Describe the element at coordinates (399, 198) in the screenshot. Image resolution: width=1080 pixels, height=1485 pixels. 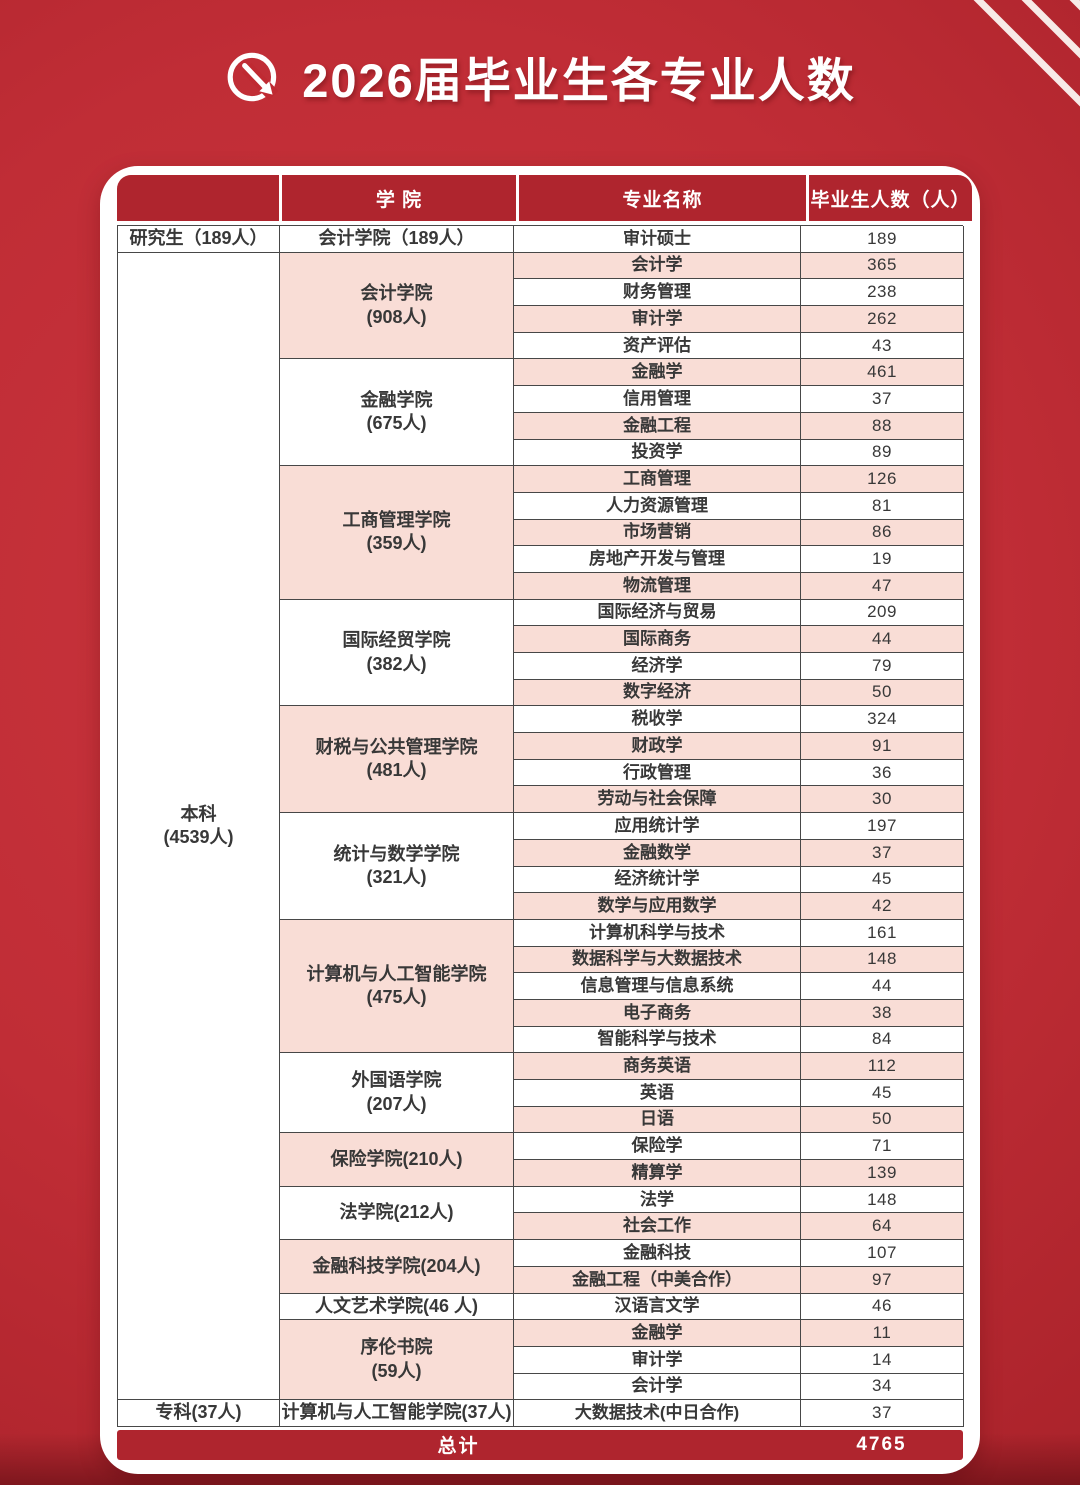
I see `header-college: 学 院` at that location.